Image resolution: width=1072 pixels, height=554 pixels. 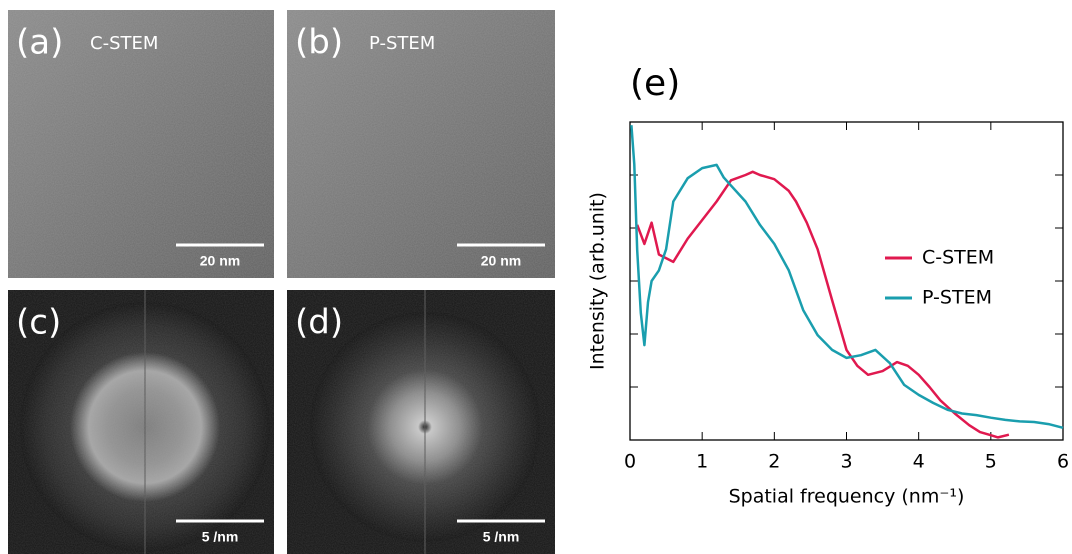 What do you see at coordinates (847, 497) in the screenshot?
I see `x-axis-label: Spatial frequency (nm⁻¹)` at bounding box center [847, 497].